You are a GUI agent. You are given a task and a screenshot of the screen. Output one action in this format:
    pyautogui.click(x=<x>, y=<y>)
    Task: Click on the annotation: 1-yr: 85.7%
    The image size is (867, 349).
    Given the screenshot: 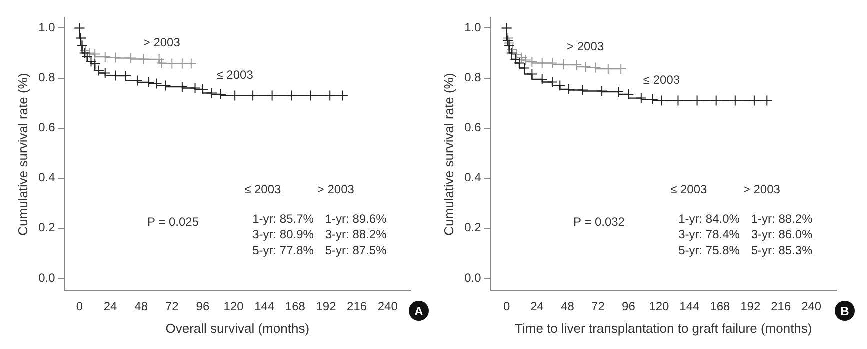 What is the action you would take?
    pyautogui.click(x=283, y=219)
    